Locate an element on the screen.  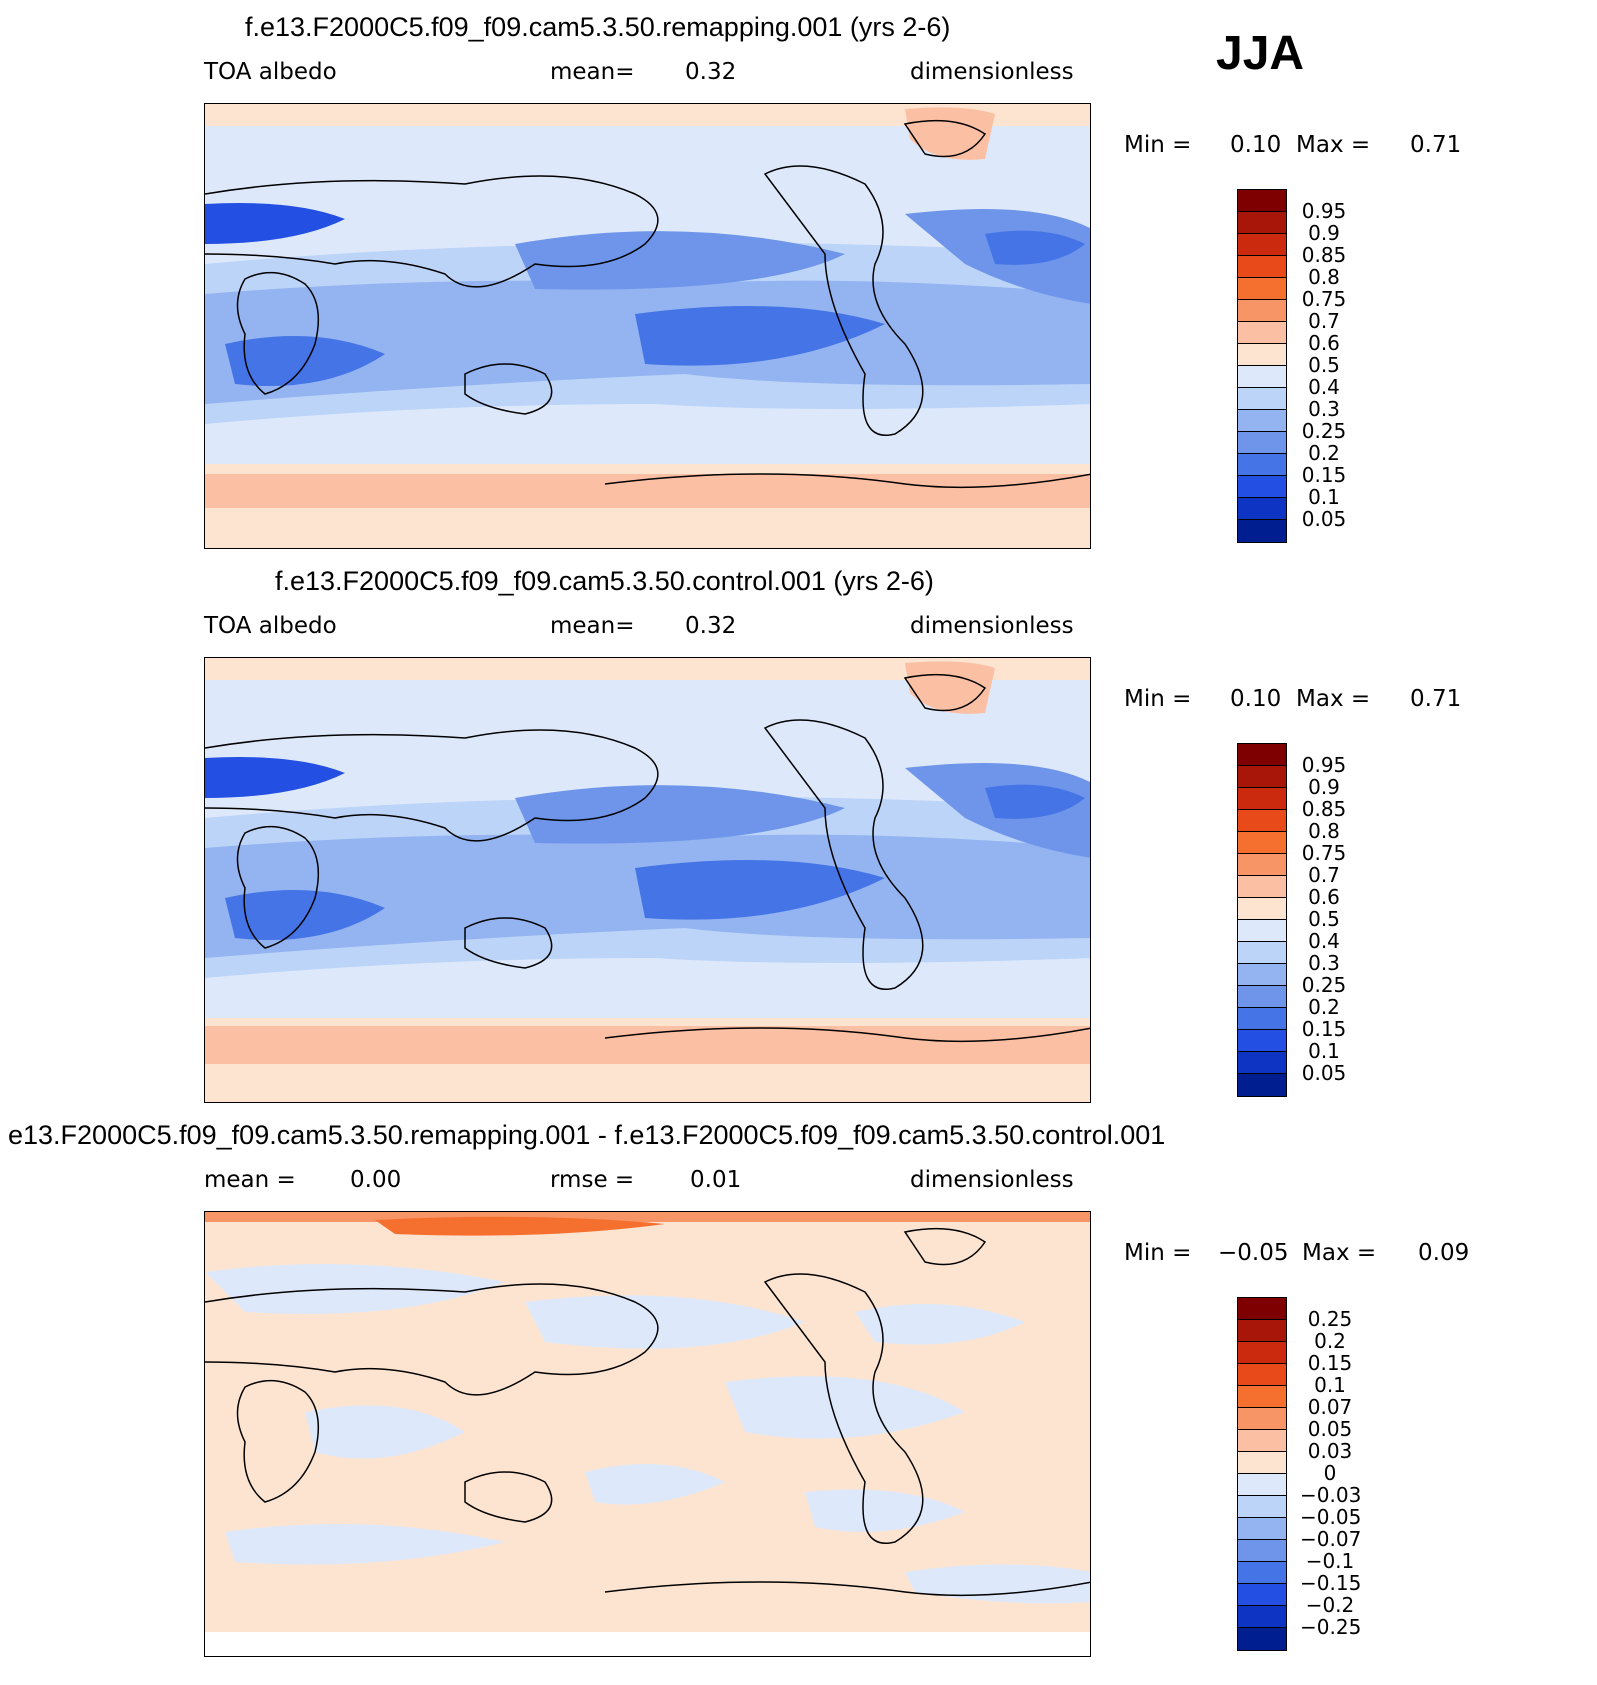
colorbar-tick-label: −0.07 is located at coordinates (1331, 1539).